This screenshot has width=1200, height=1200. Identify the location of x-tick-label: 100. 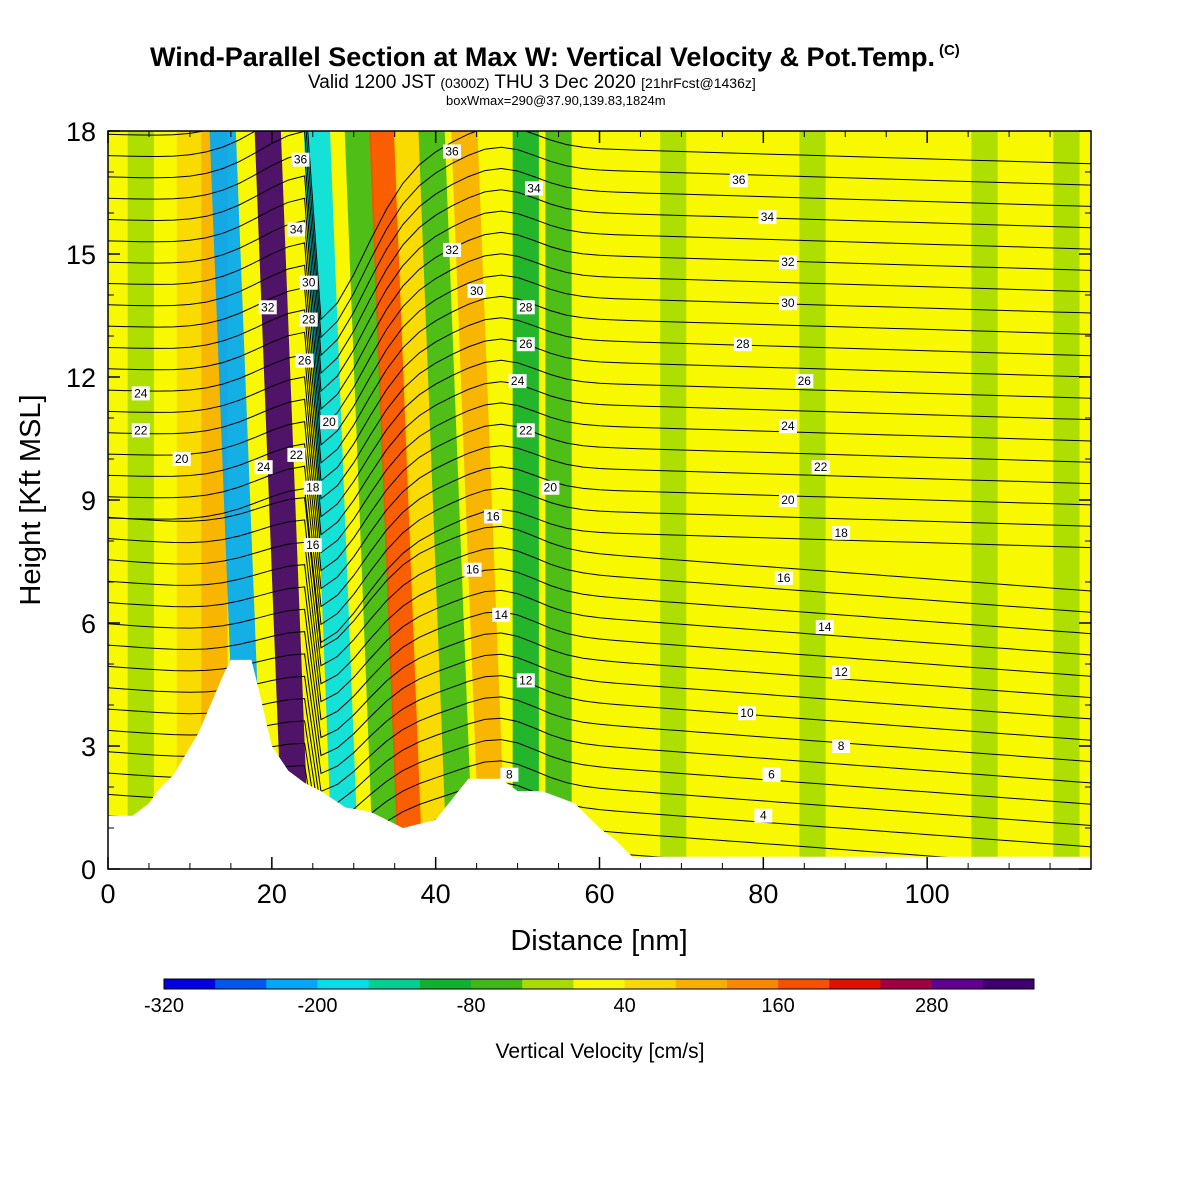
(927, 894).